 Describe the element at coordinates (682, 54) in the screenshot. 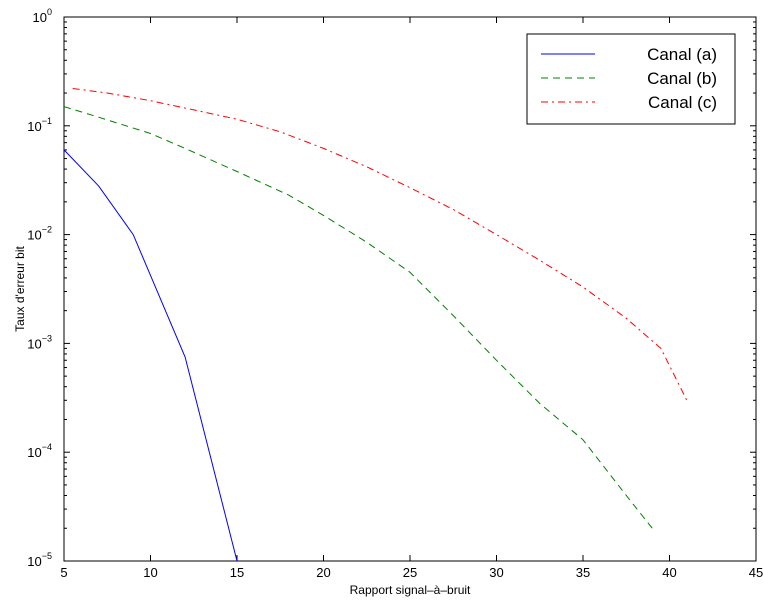

I see `legend-label: Canal (a)` at that location.